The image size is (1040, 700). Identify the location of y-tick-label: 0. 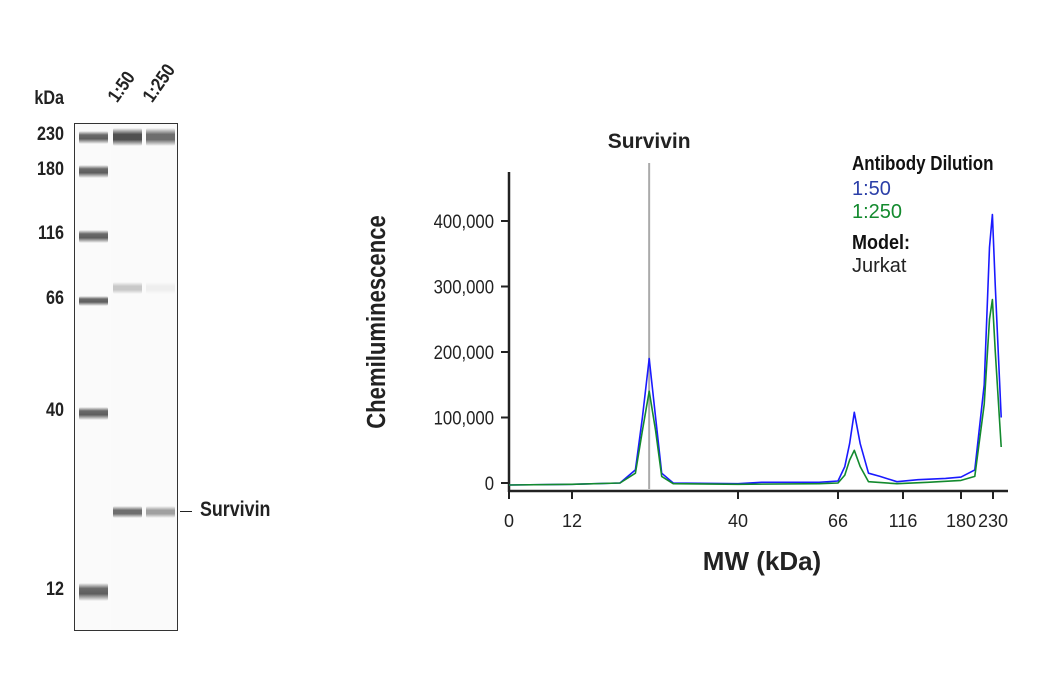
(489, 483).